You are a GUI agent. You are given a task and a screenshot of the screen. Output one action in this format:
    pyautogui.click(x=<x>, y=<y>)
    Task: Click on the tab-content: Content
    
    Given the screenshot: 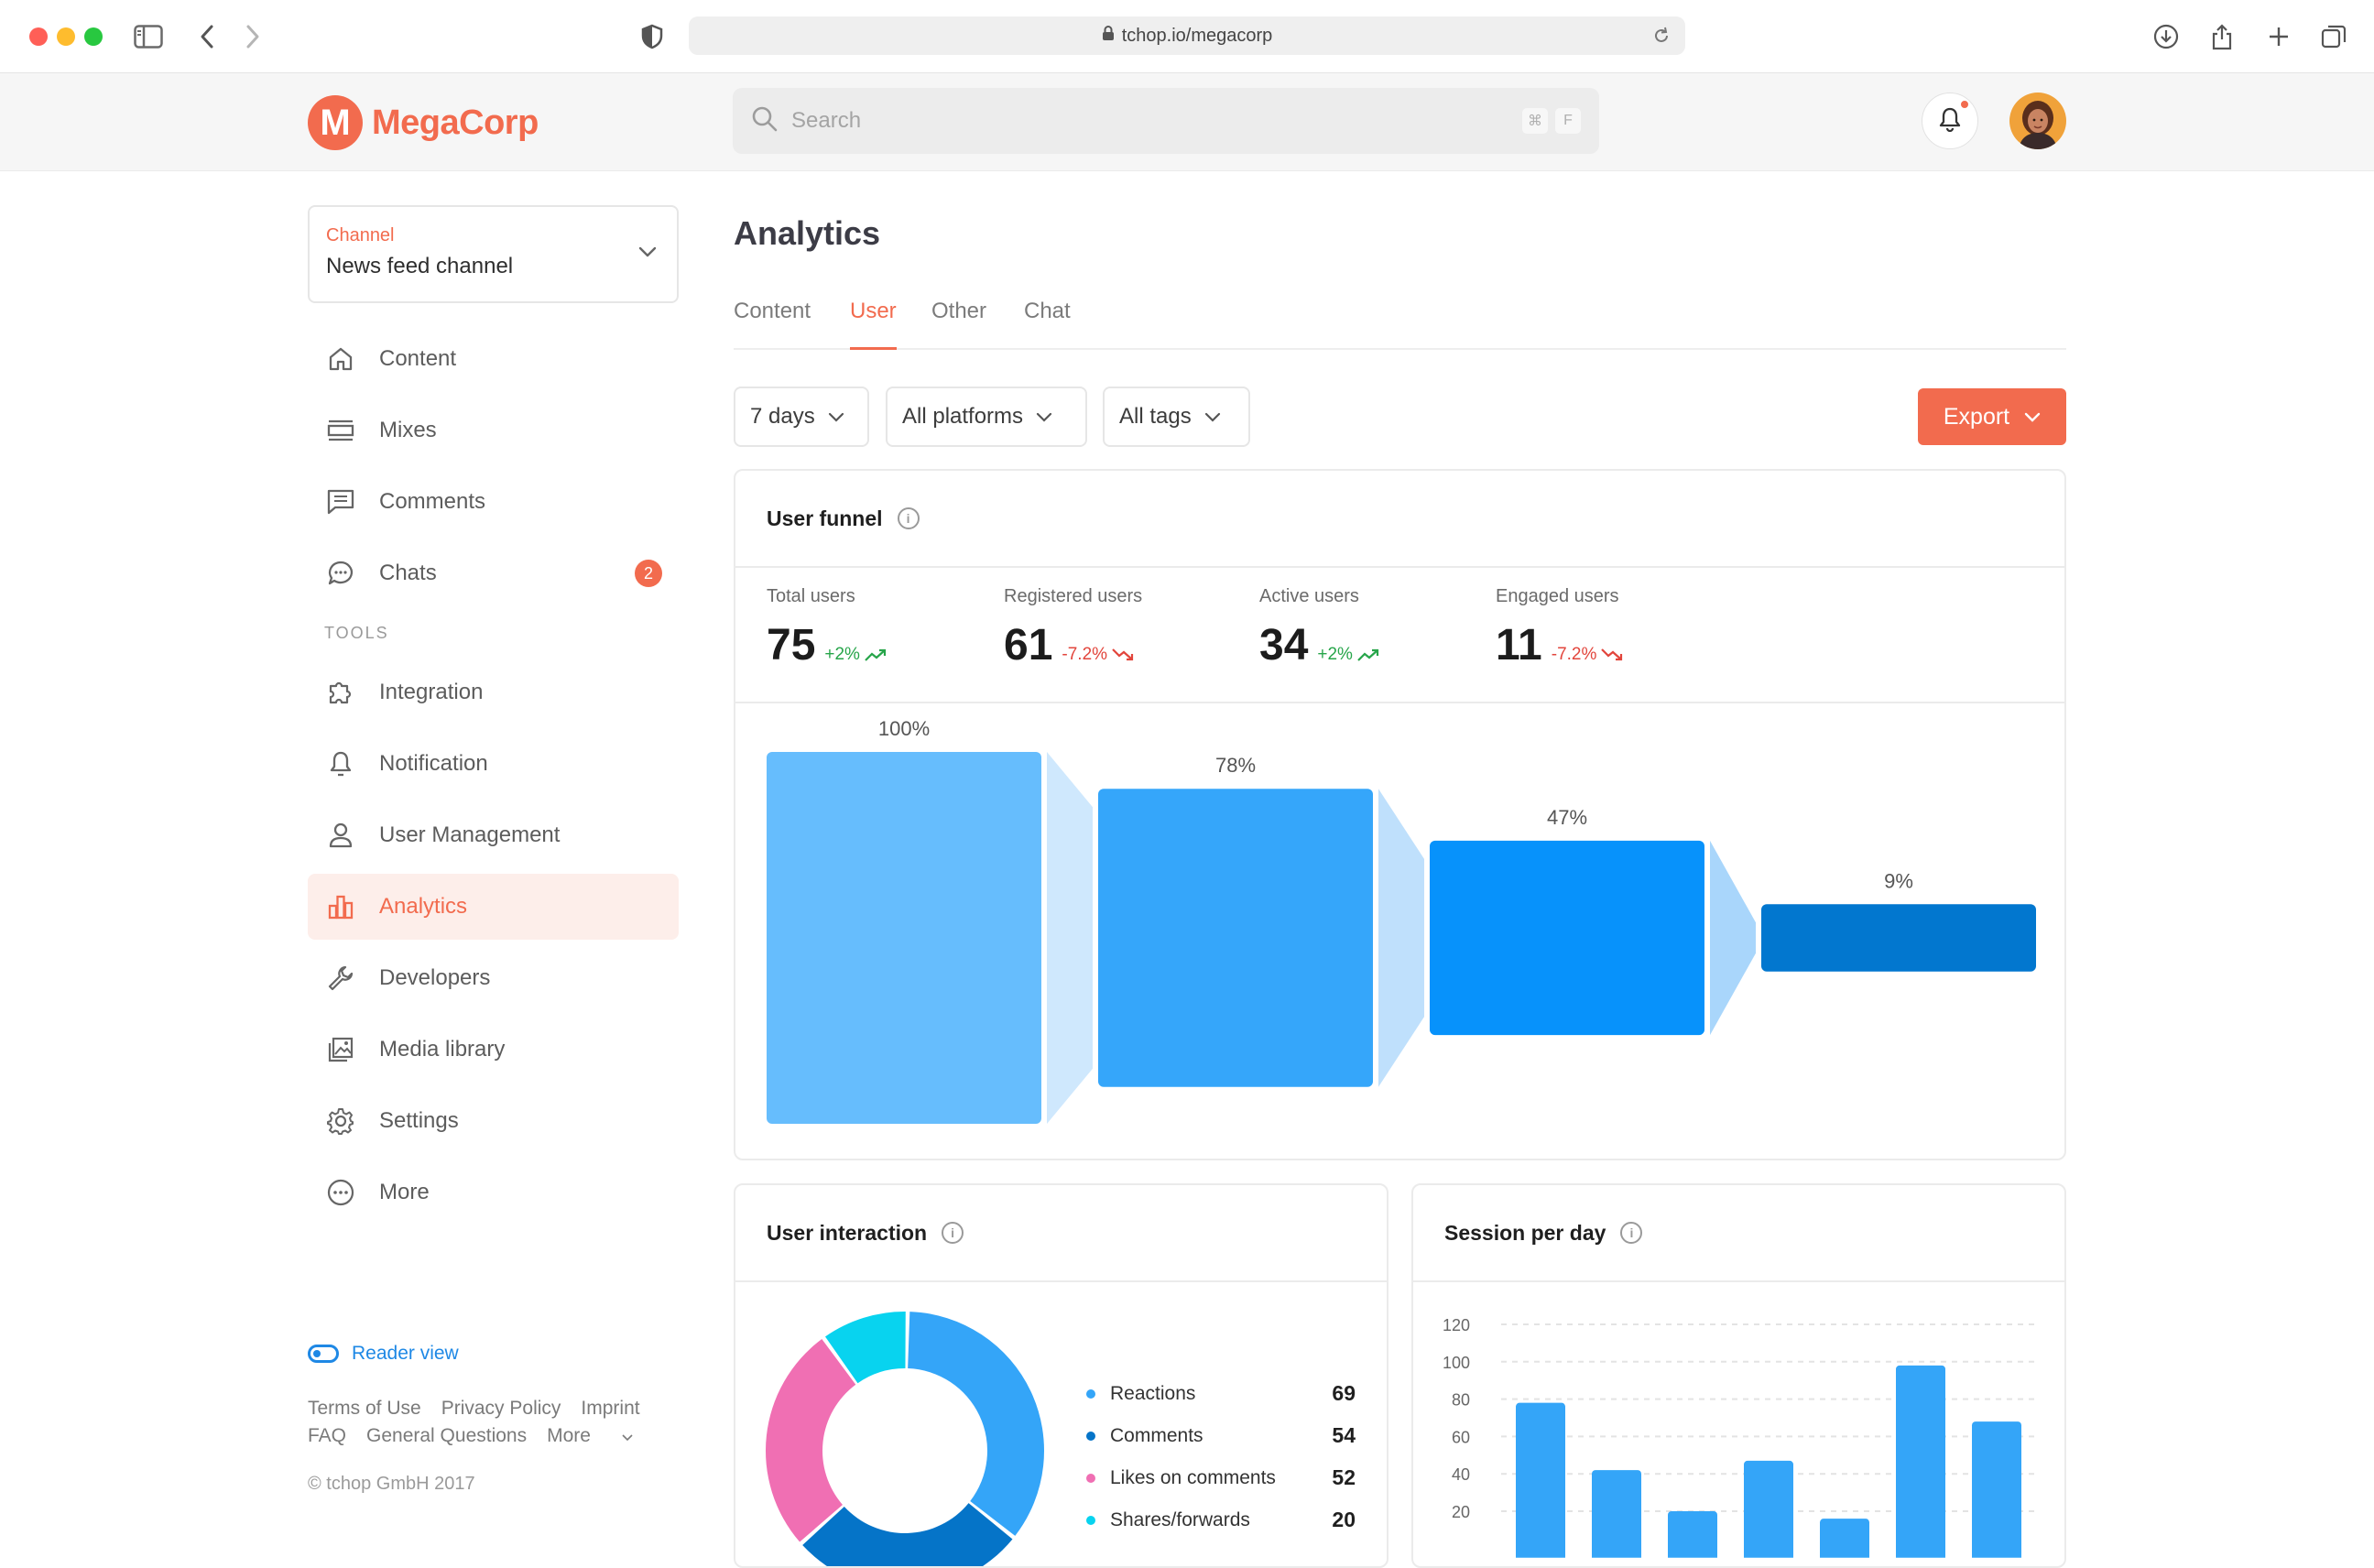 What is the action you would take?
    pyautogui.click(x=772, y=311)
    